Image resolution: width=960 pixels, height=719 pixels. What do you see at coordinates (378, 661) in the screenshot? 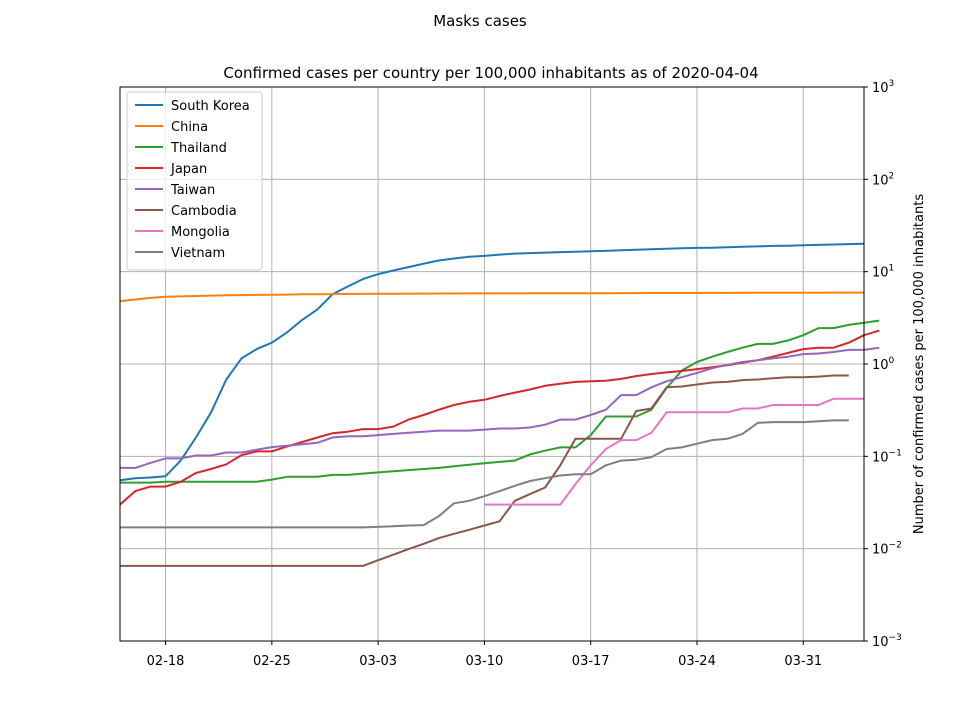
I see `x-tick-label: 03-03` at bounding box center [378, 661].